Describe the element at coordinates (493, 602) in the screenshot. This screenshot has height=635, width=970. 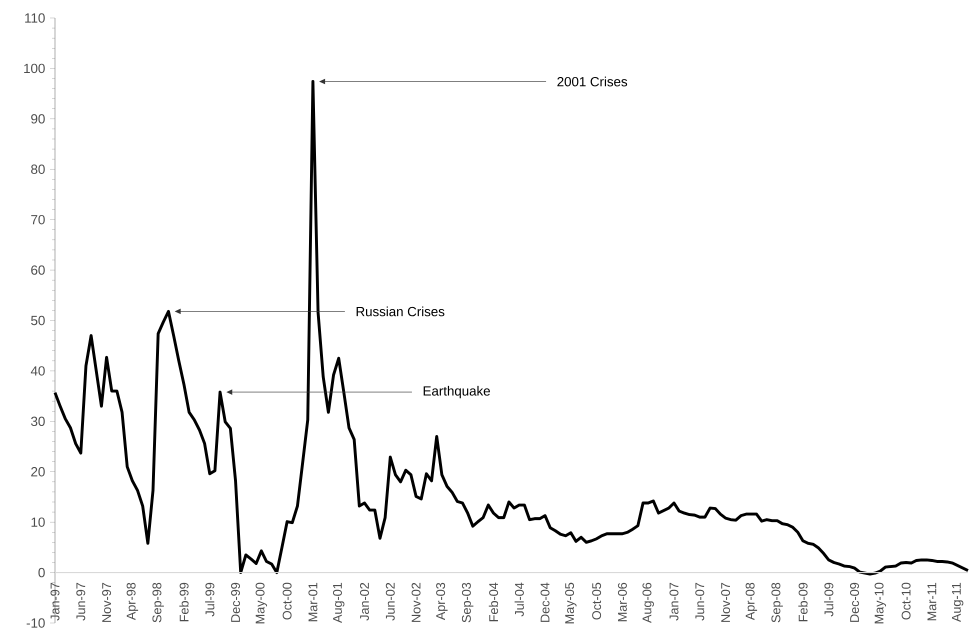
I see `x-tick-label: Feb-04` at that location.